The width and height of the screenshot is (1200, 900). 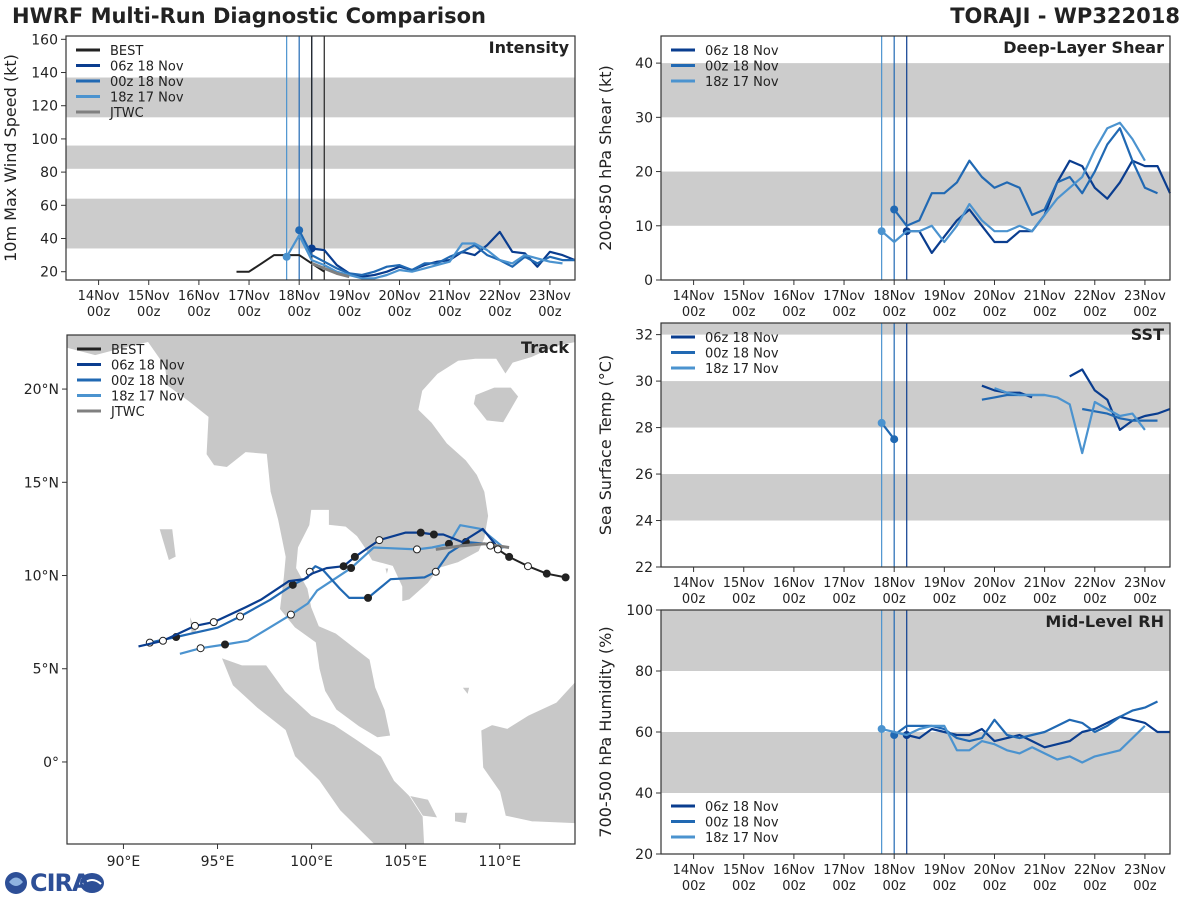 What do you see at coordinates (148, 366) in the screenshot?
I see `track-legend-label: 06z 18 Nov` at bounding box center [148, 366].